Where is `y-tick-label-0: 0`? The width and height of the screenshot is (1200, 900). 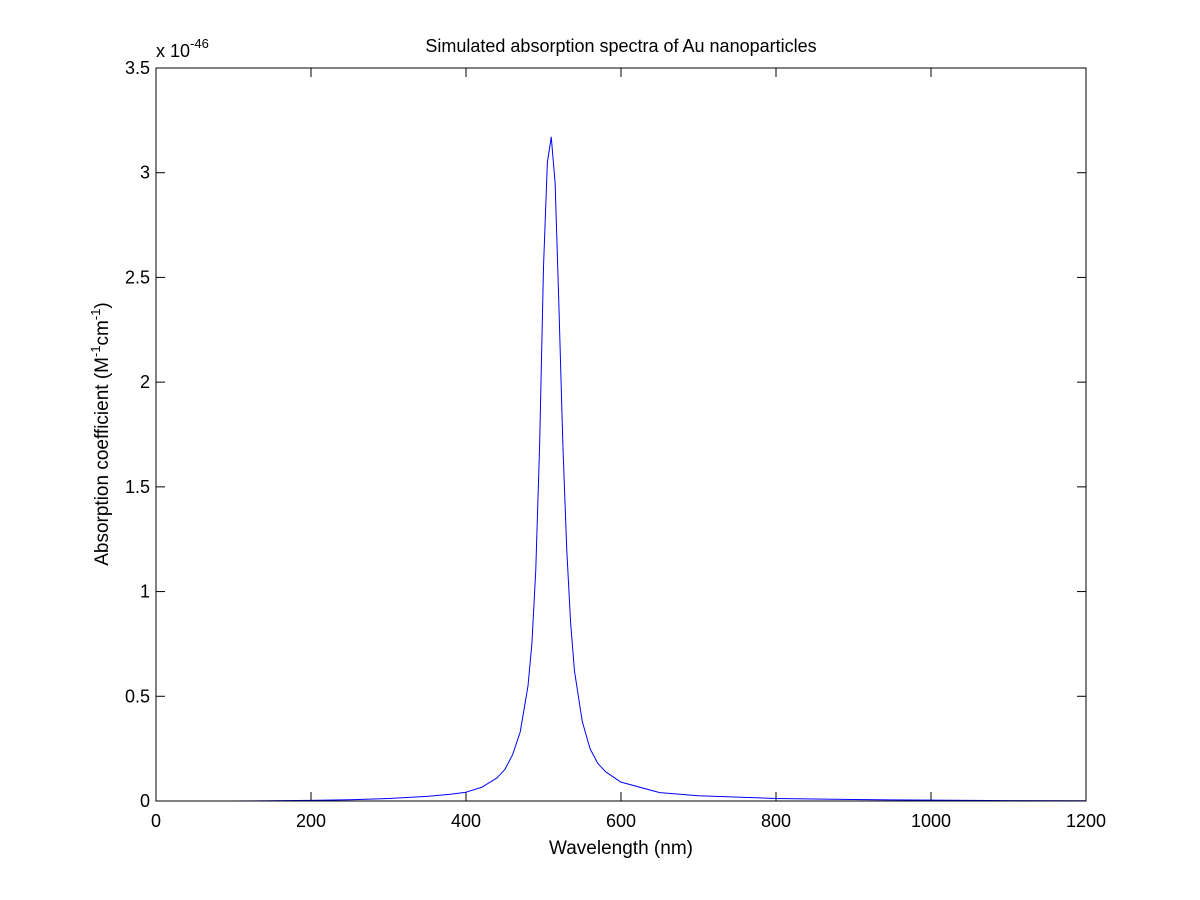
y-tick-label-0: 0 is located at coordinates (145, 801).